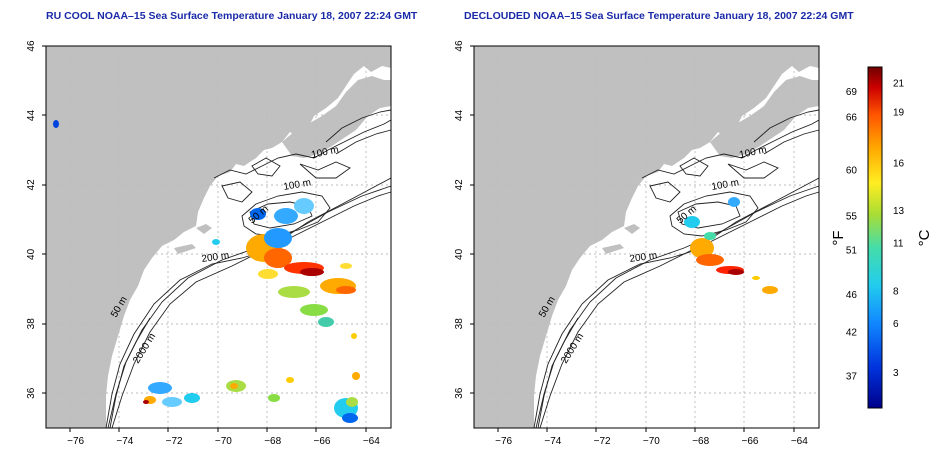  I want to click on colorbar: 69 66 60 55 51 46 42 37 21 19 16 13 11 8 6 3 °F °C, so click(881, 237).